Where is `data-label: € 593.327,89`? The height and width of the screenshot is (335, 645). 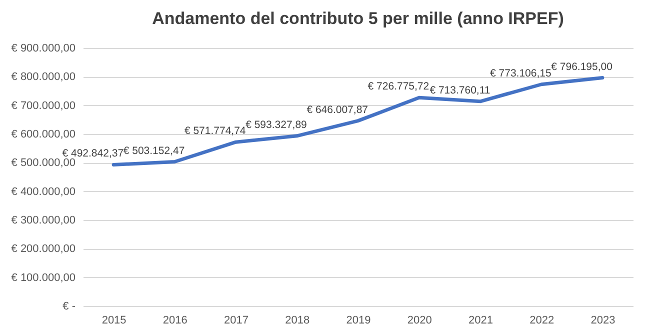 data-label: € 593.327,89 is located at coordinates (277, 124).